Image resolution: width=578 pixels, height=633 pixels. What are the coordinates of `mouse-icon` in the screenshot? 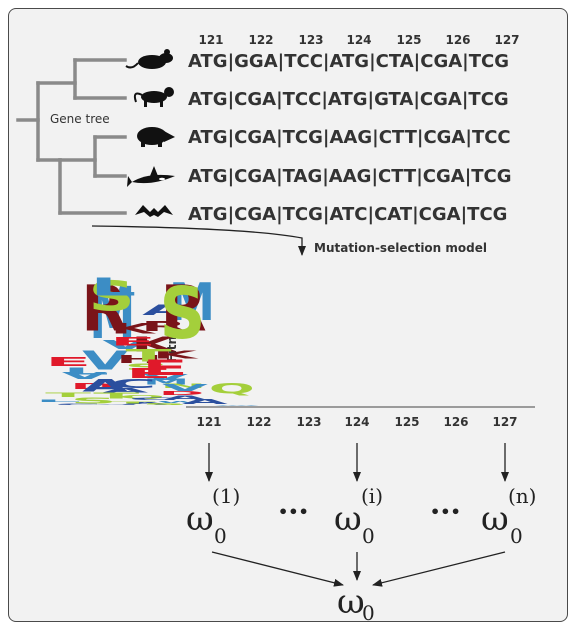 It's located at (149, 59).